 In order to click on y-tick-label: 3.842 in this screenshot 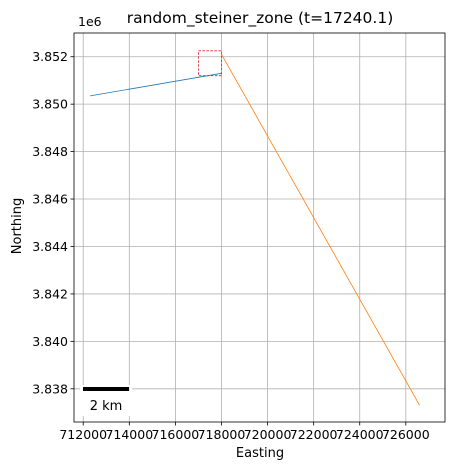, I will do `click(50, 293)`.